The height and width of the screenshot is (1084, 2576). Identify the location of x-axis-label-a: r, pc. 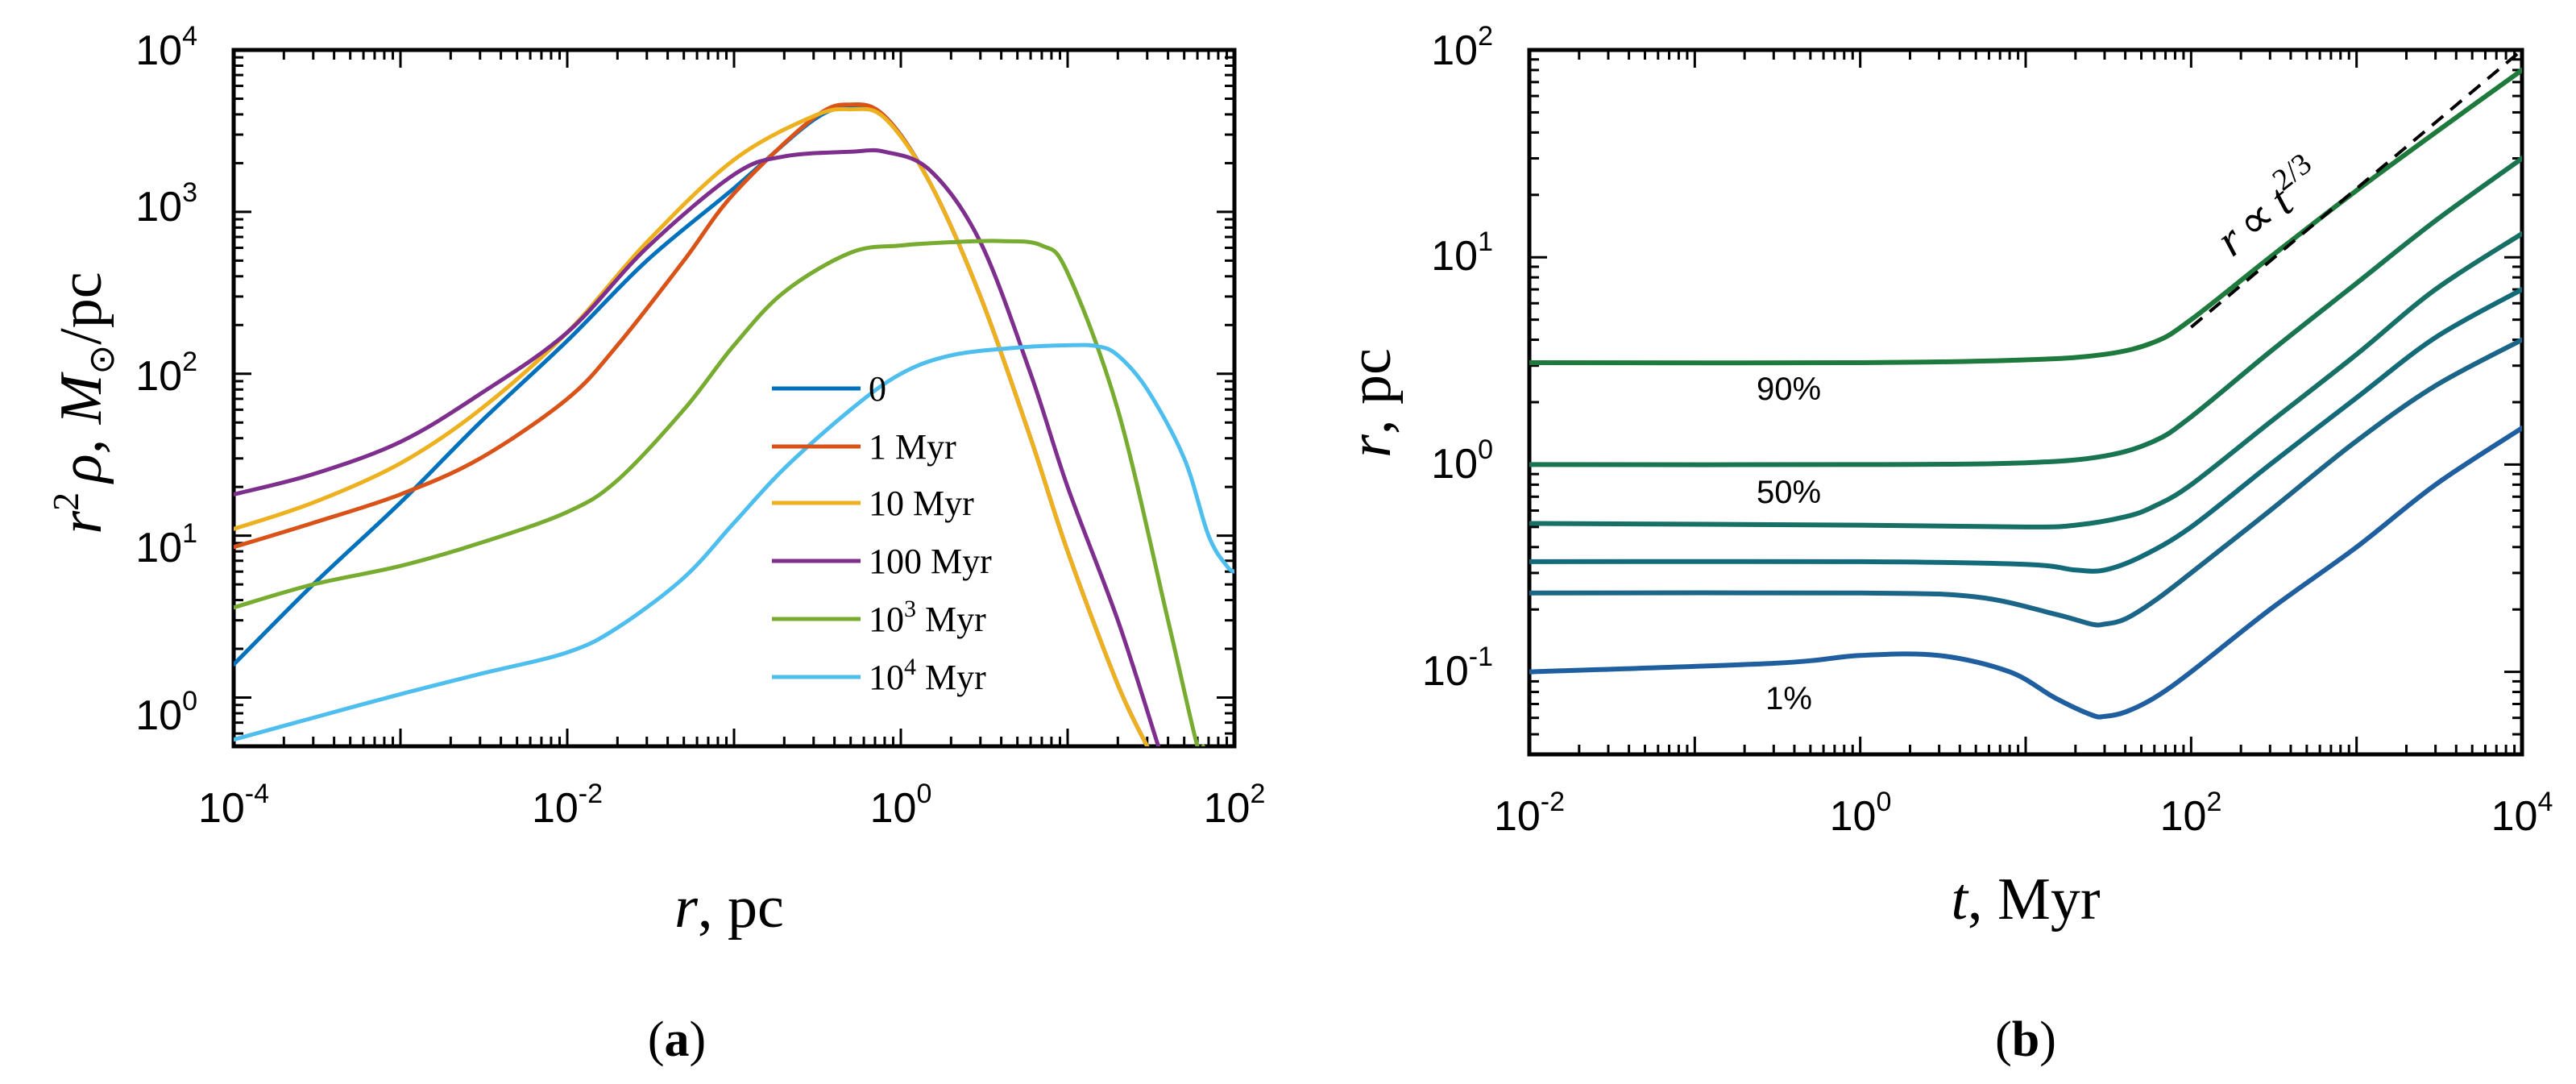
(729, 907).